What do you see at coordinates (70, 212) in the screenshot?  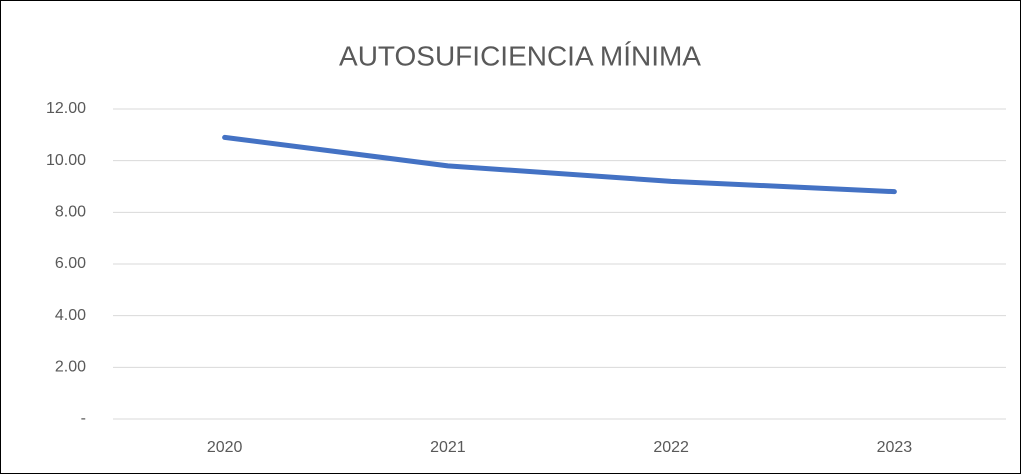 I see `y-tick-label: 8.00` at bounding box center [70, 212].